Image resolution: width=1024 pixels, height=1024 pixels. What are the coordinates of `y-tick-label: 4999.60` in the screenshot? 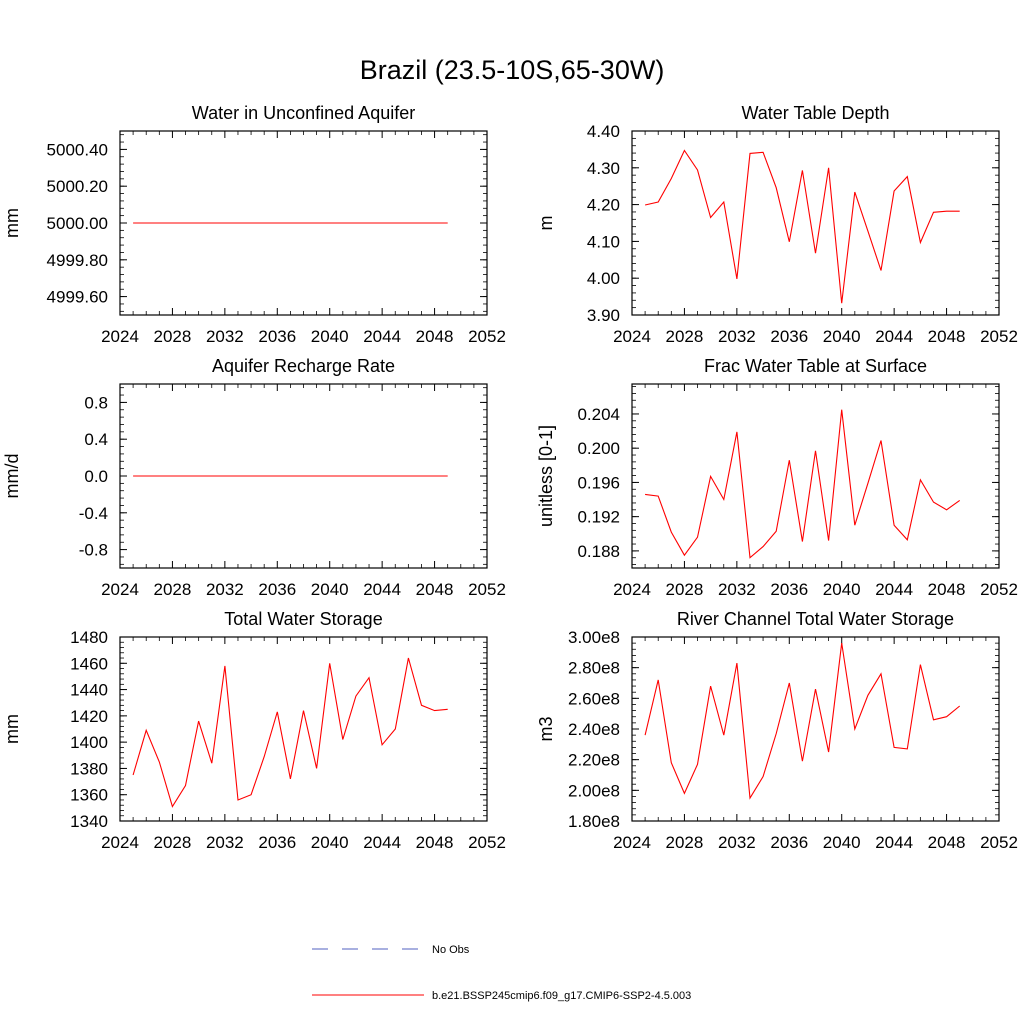 It's located at (77, 297).